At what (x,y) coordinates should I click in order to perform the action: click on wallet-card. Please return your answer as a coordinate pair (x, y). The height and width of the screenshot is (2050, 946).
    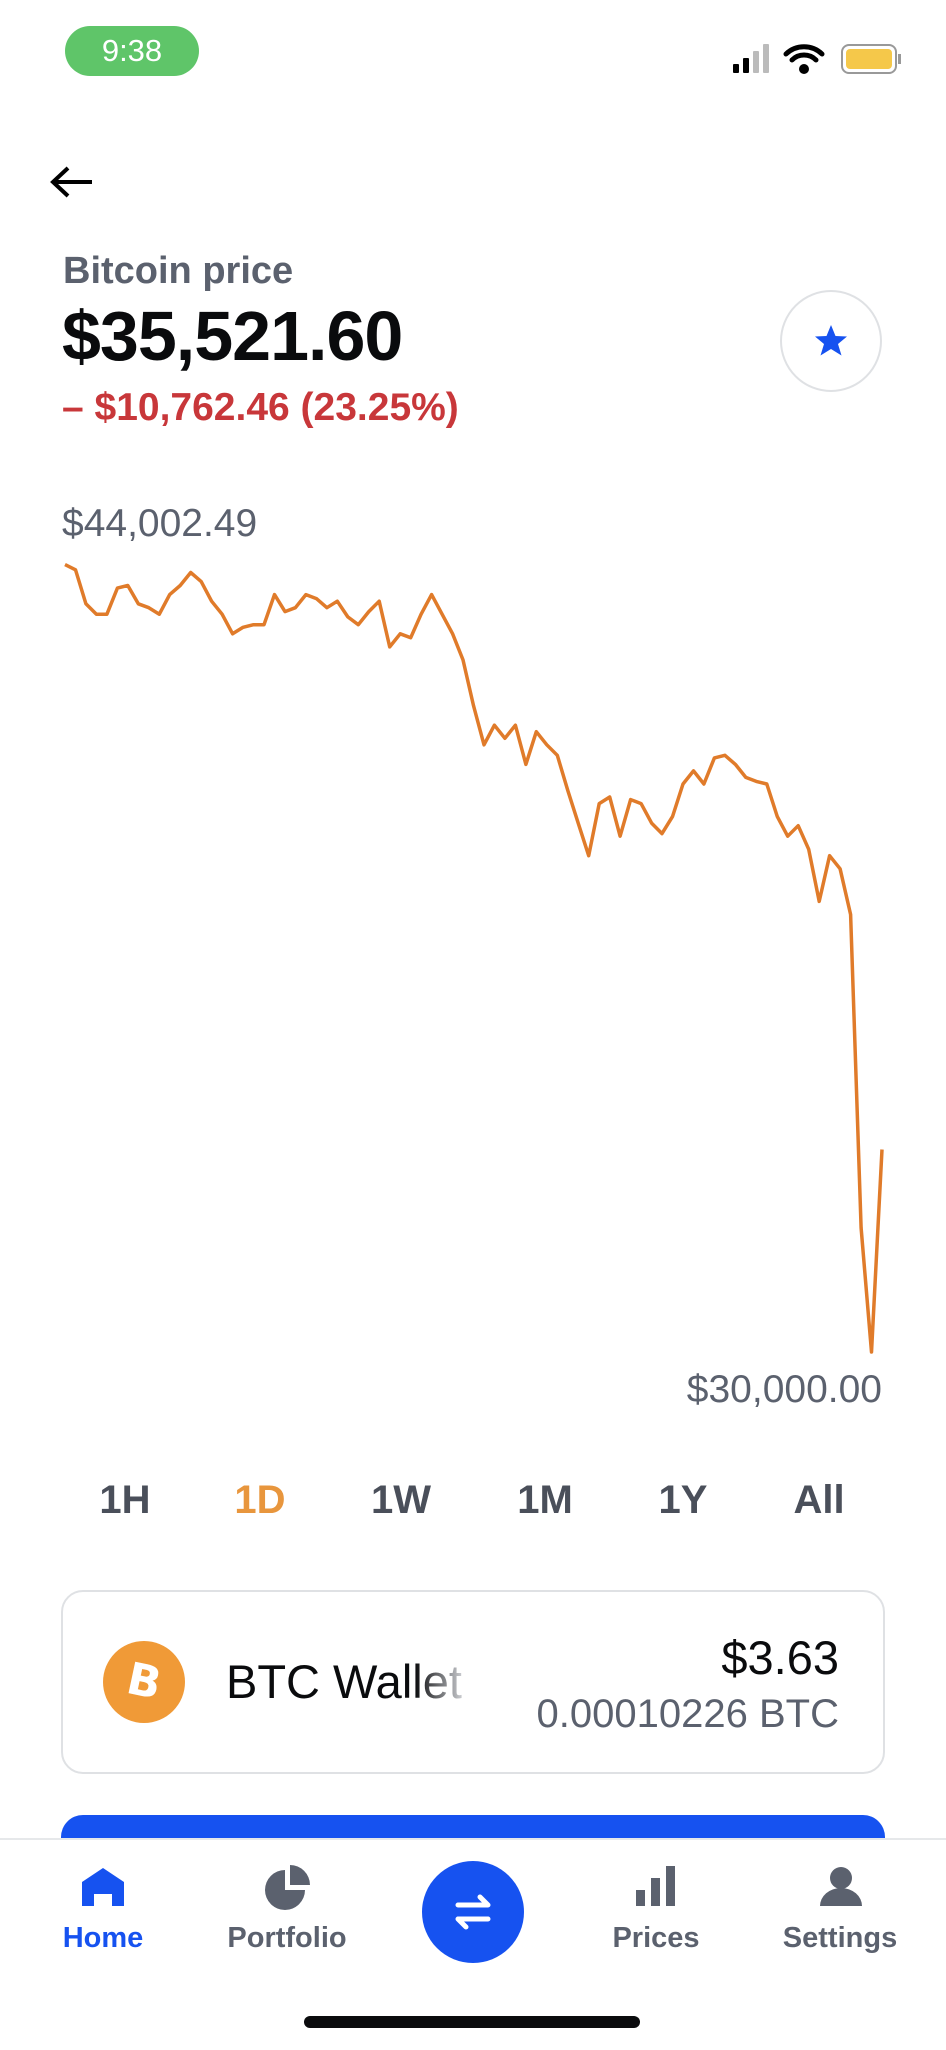
    Looking at the image, I should click on (473, 1682).